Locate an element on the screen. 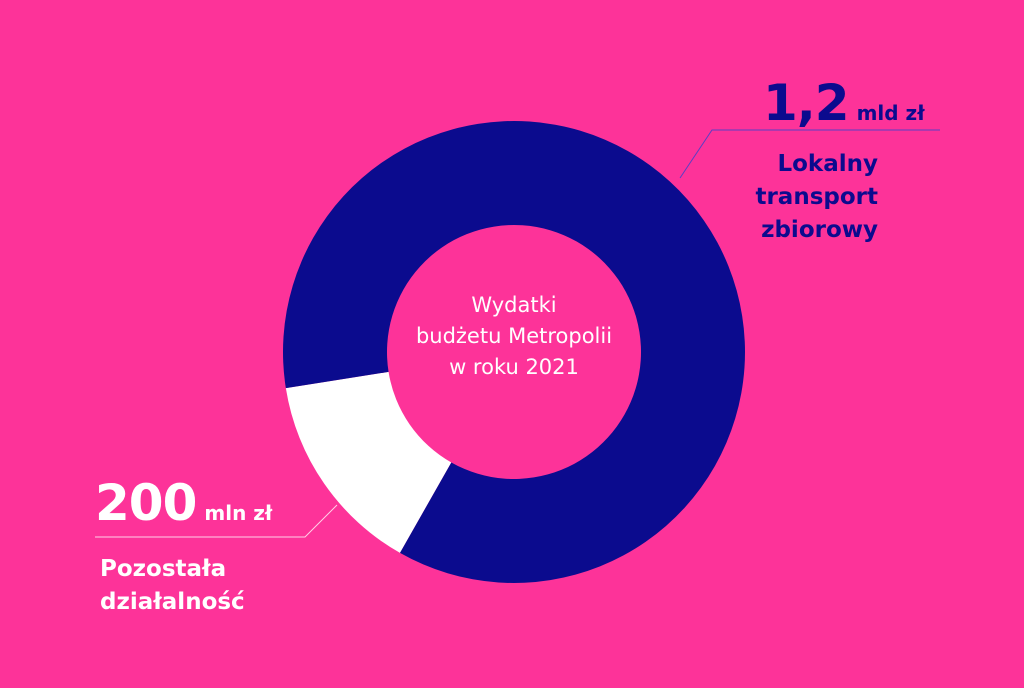  category-label: Pozostała działalność is located at coordinates (172, 585).